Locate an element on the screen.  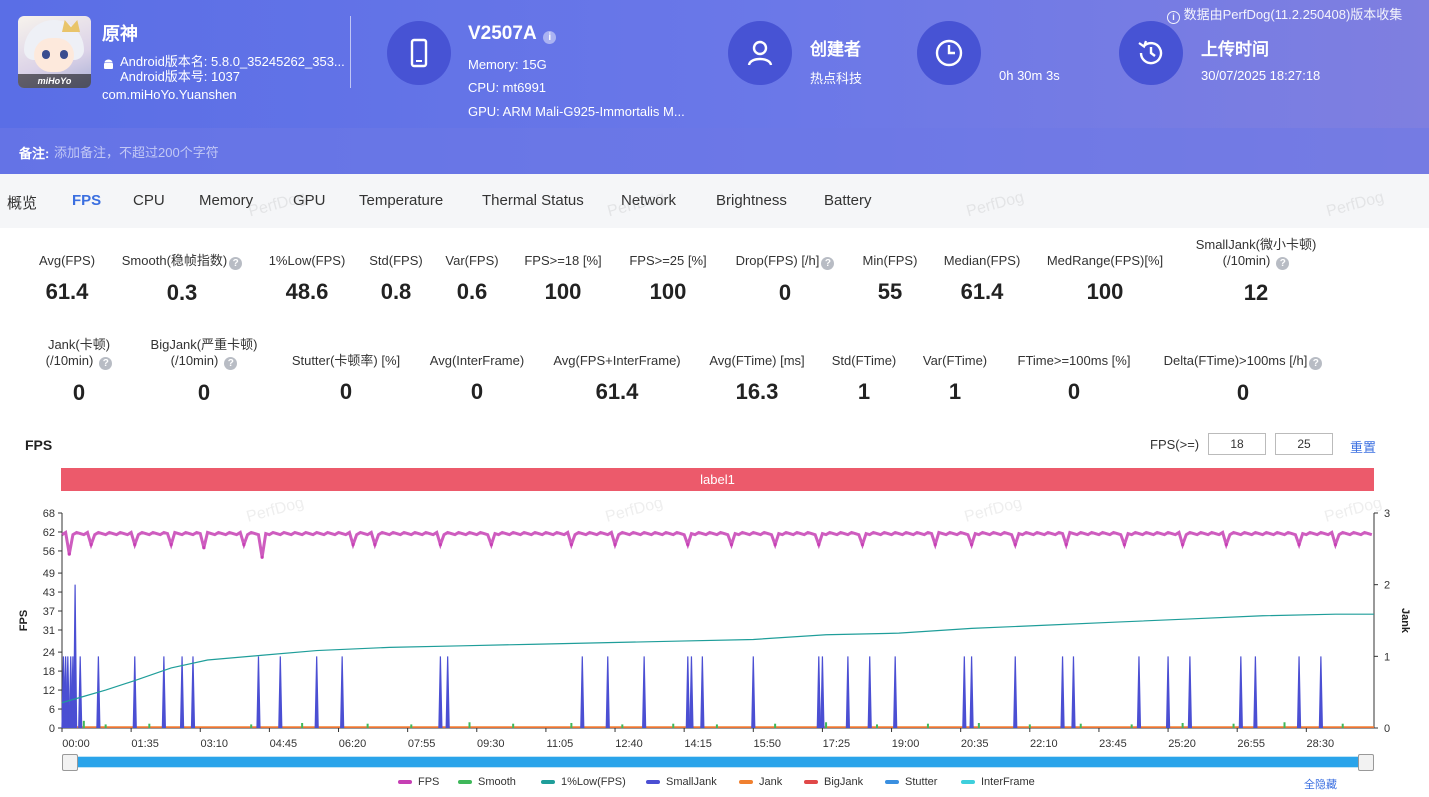
y2-tick-label: 3 is located at coordinates (1387, 514).